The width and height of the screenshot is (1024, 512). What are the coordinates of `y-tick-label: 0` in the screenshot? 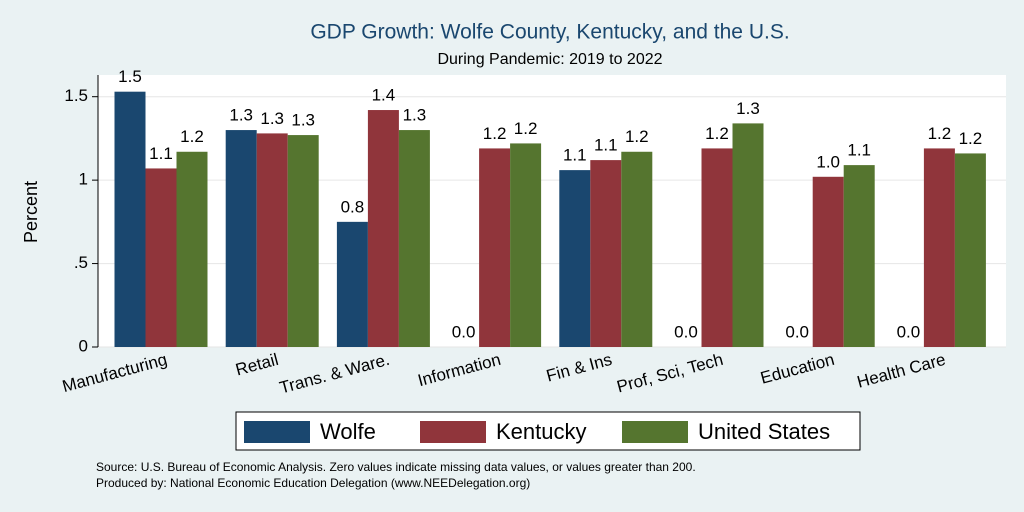 It's located at (83, 345).